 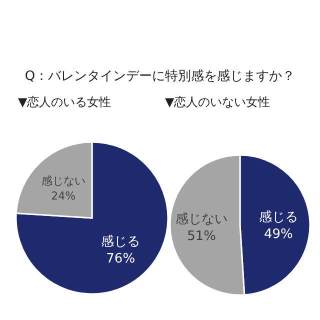 What do you see at coordinates (63, 196) in the screenshot?
I see `data-label: 24%` at bounding box center [63, 196].